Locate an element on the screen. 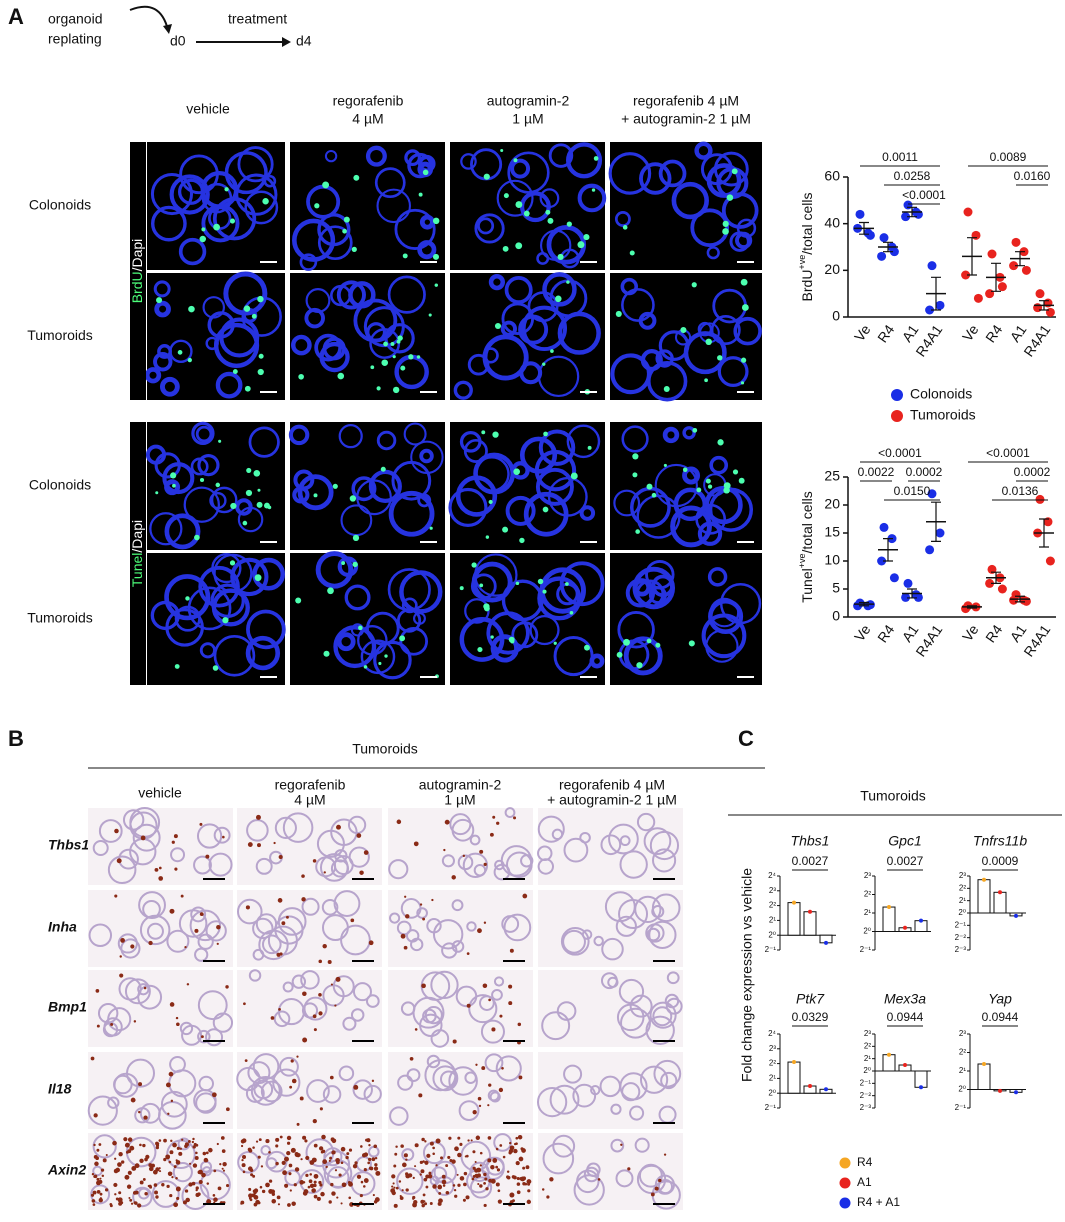 The height and width of the screenshot is (1222, 1065). x-tick-label: R4A1 is located at coordinates (928, 341).